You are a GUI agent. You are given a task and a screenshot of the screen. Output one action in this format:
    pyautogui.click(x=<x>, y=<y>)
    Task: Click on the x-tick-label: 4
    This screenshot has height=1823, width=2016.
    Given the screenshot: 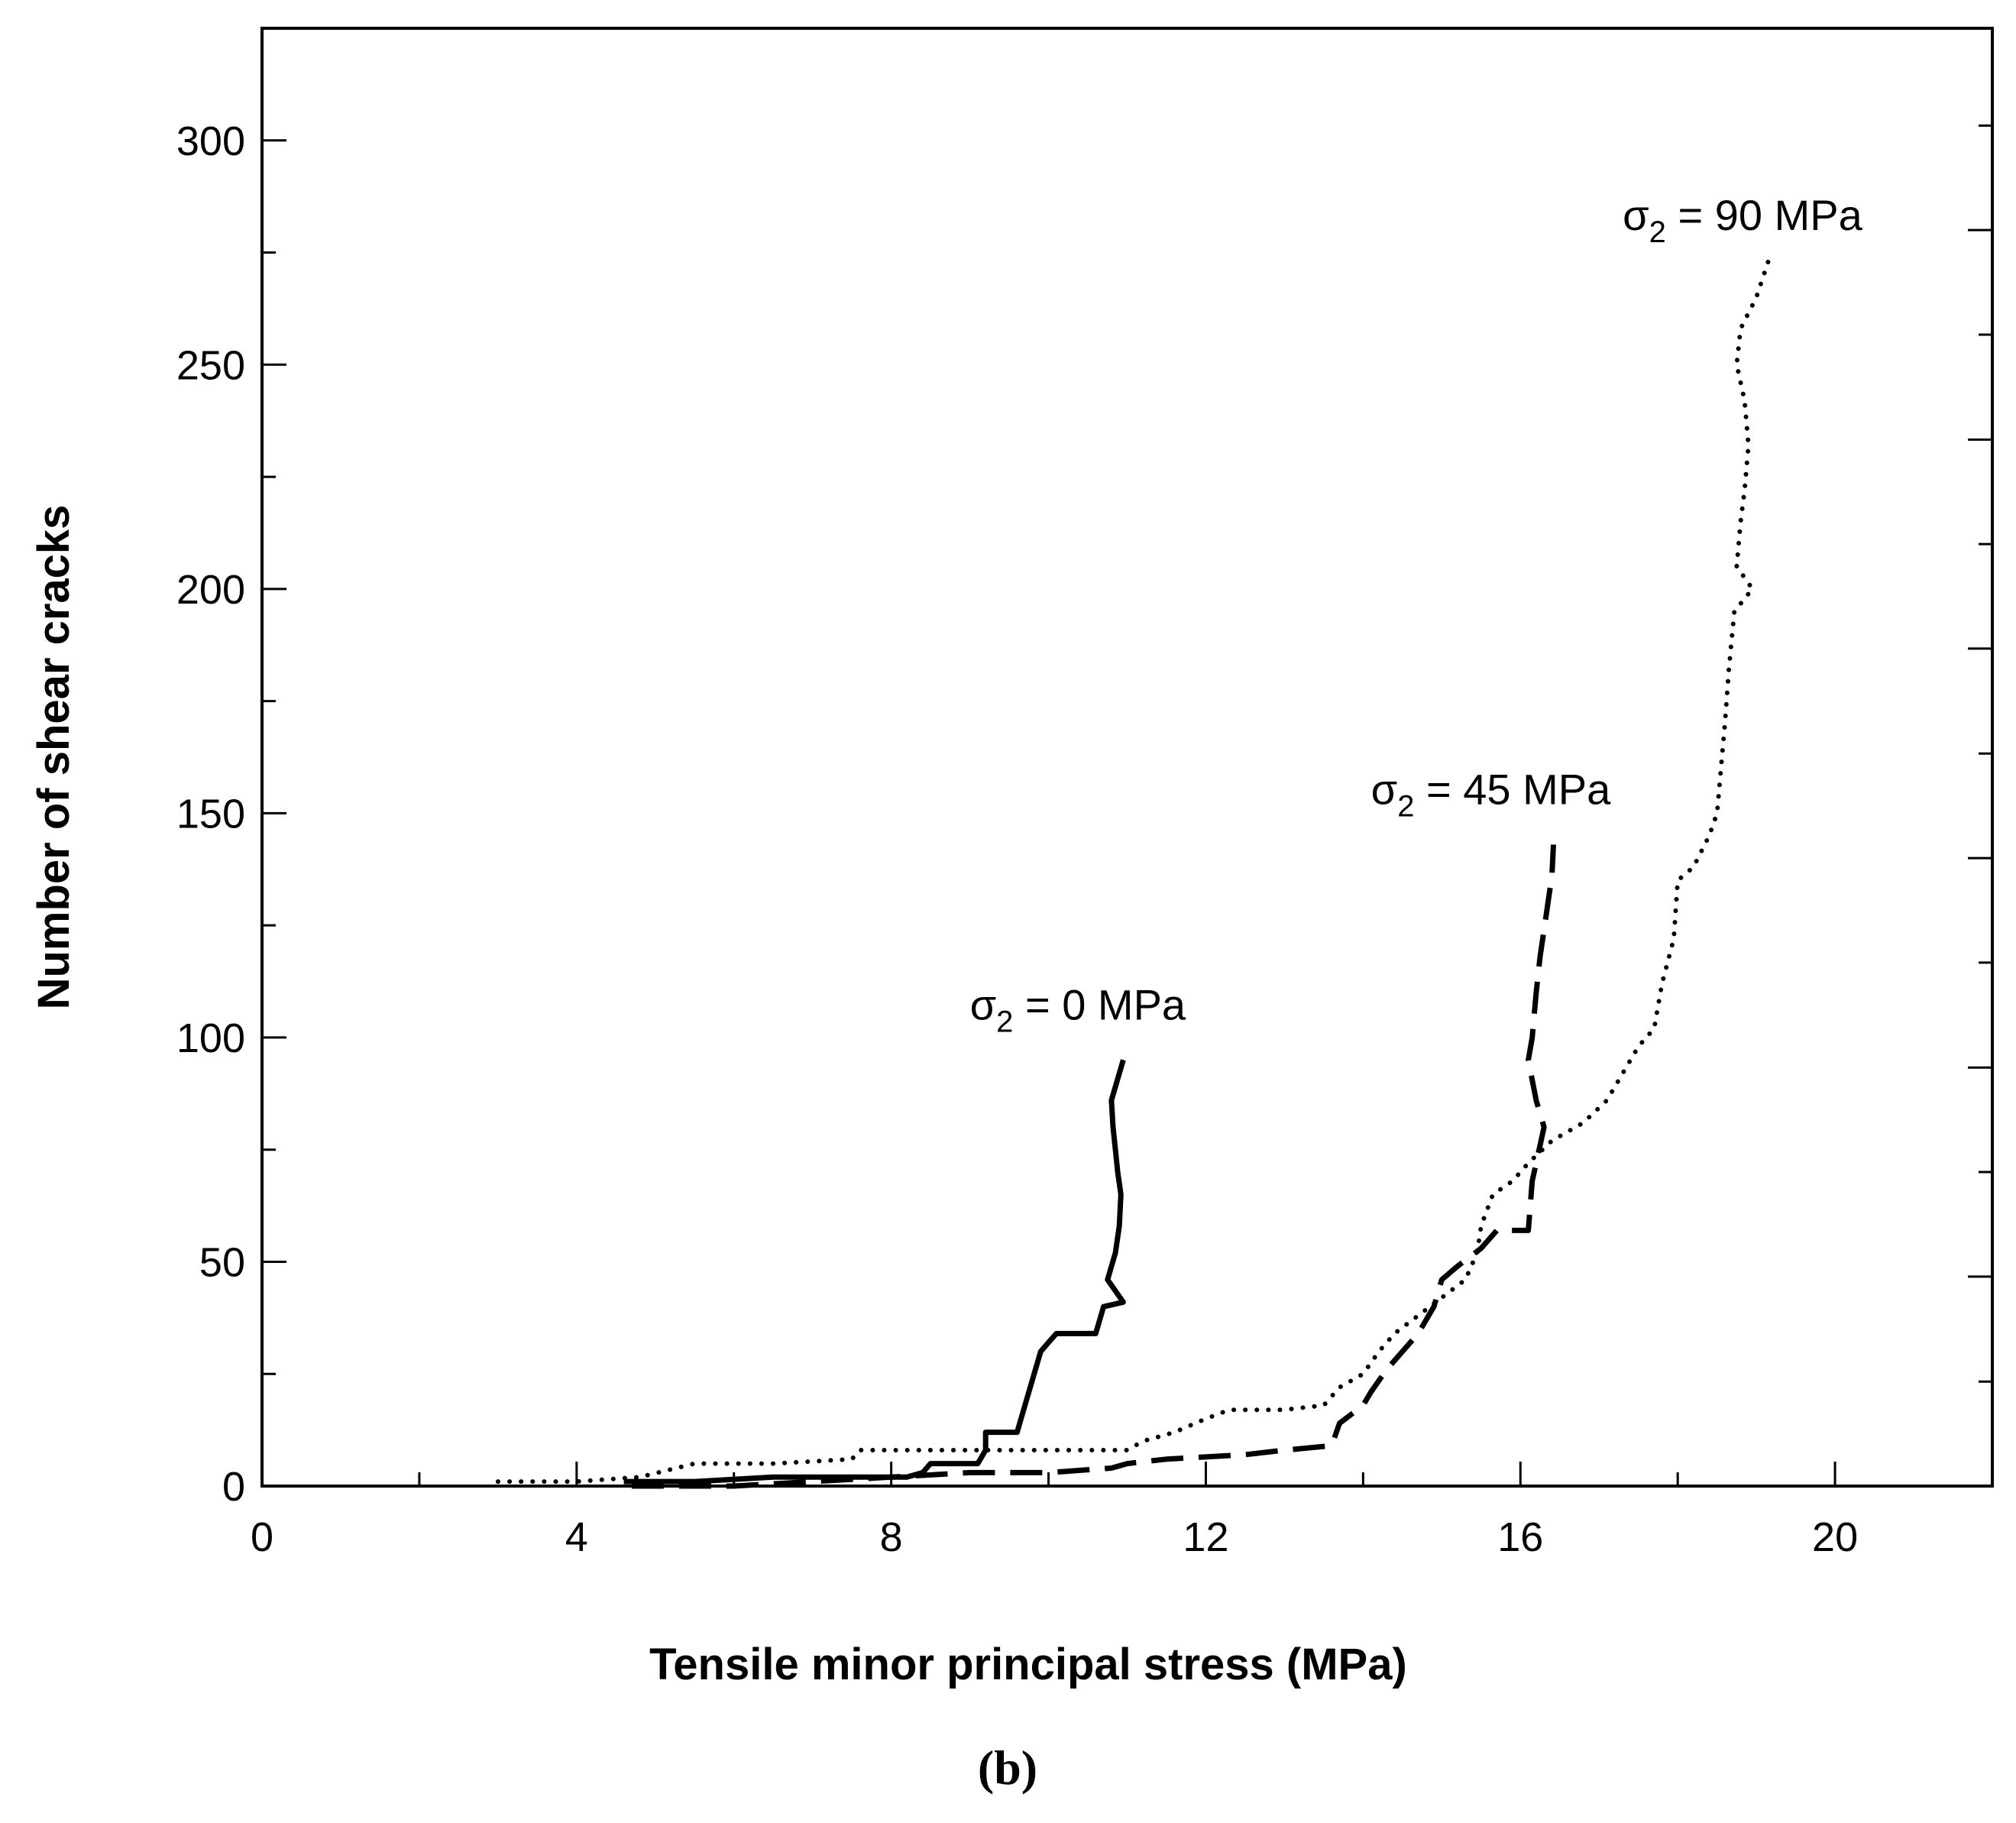 What is the action you would take?
    pyautogui.click(x=576, y=1537)
    